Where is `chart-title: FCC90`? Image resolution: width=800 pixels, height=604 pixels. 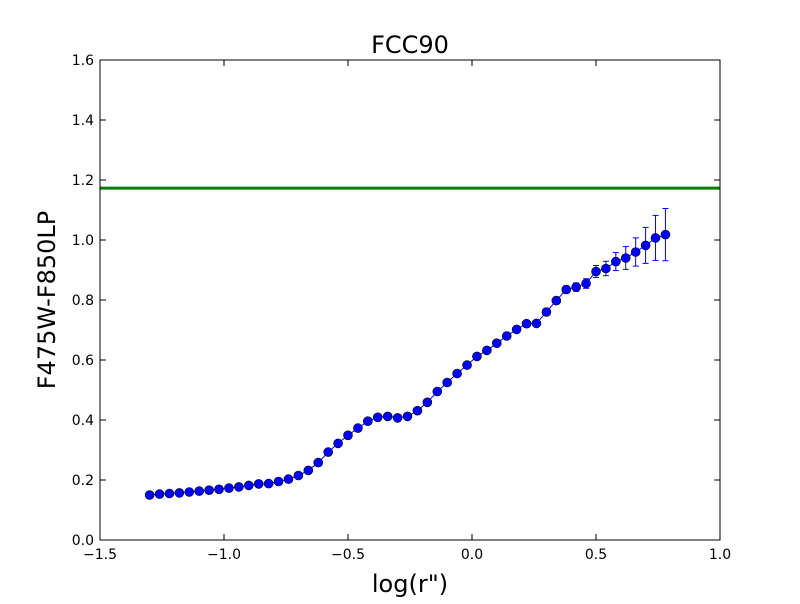 chart-title: FCC90 is located at coordinates (410, 45).